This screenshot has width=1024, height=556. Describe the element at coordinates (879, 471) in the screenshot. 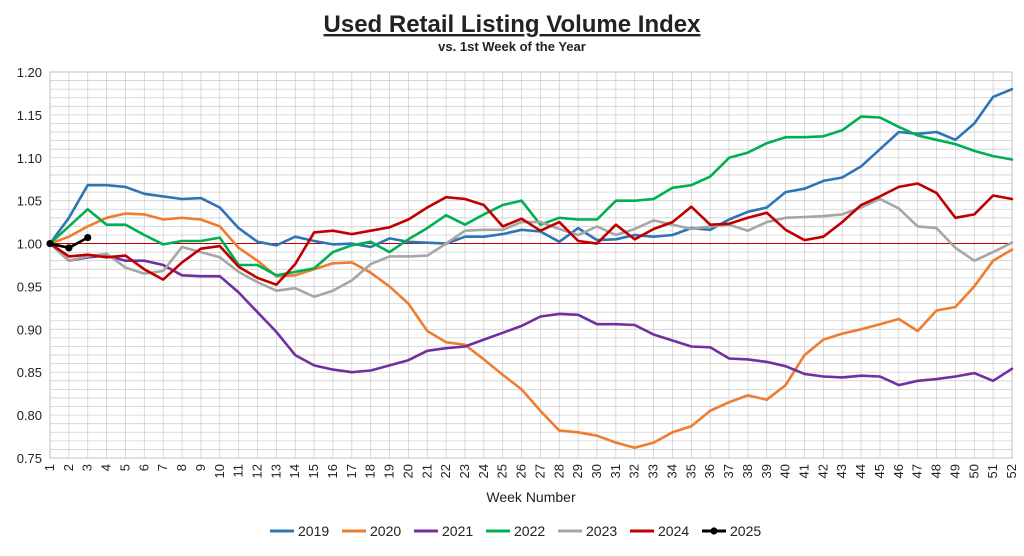

I see `x-tick-label: 45` at that location.